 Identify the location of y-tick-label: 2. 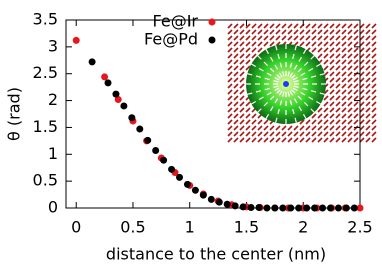
(53, 99).